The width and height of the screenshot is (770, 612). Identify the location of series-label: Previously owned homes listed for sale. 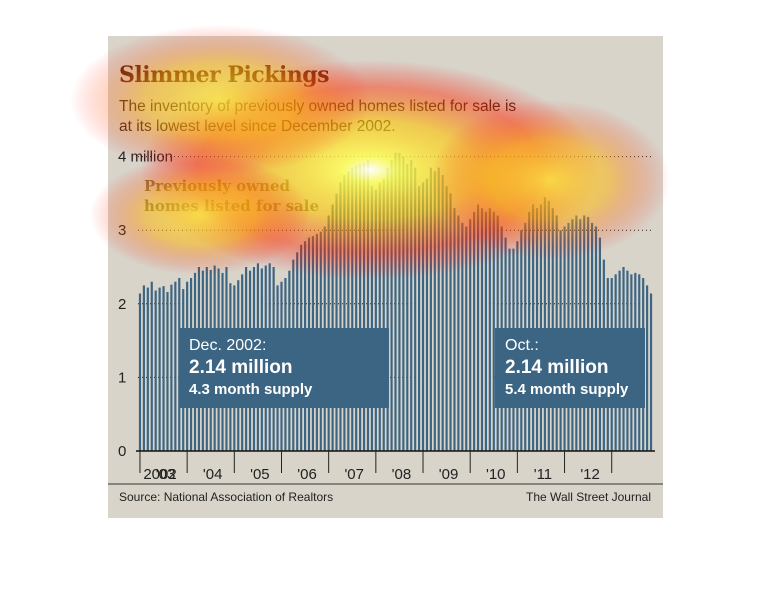
(232, 196).